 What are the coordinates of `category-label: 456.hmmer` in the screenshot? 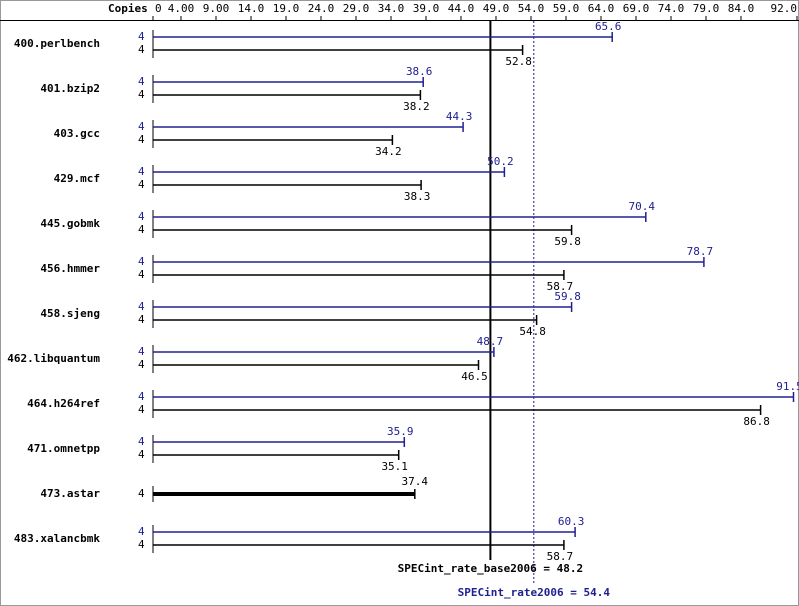 It's located at (70, 268).